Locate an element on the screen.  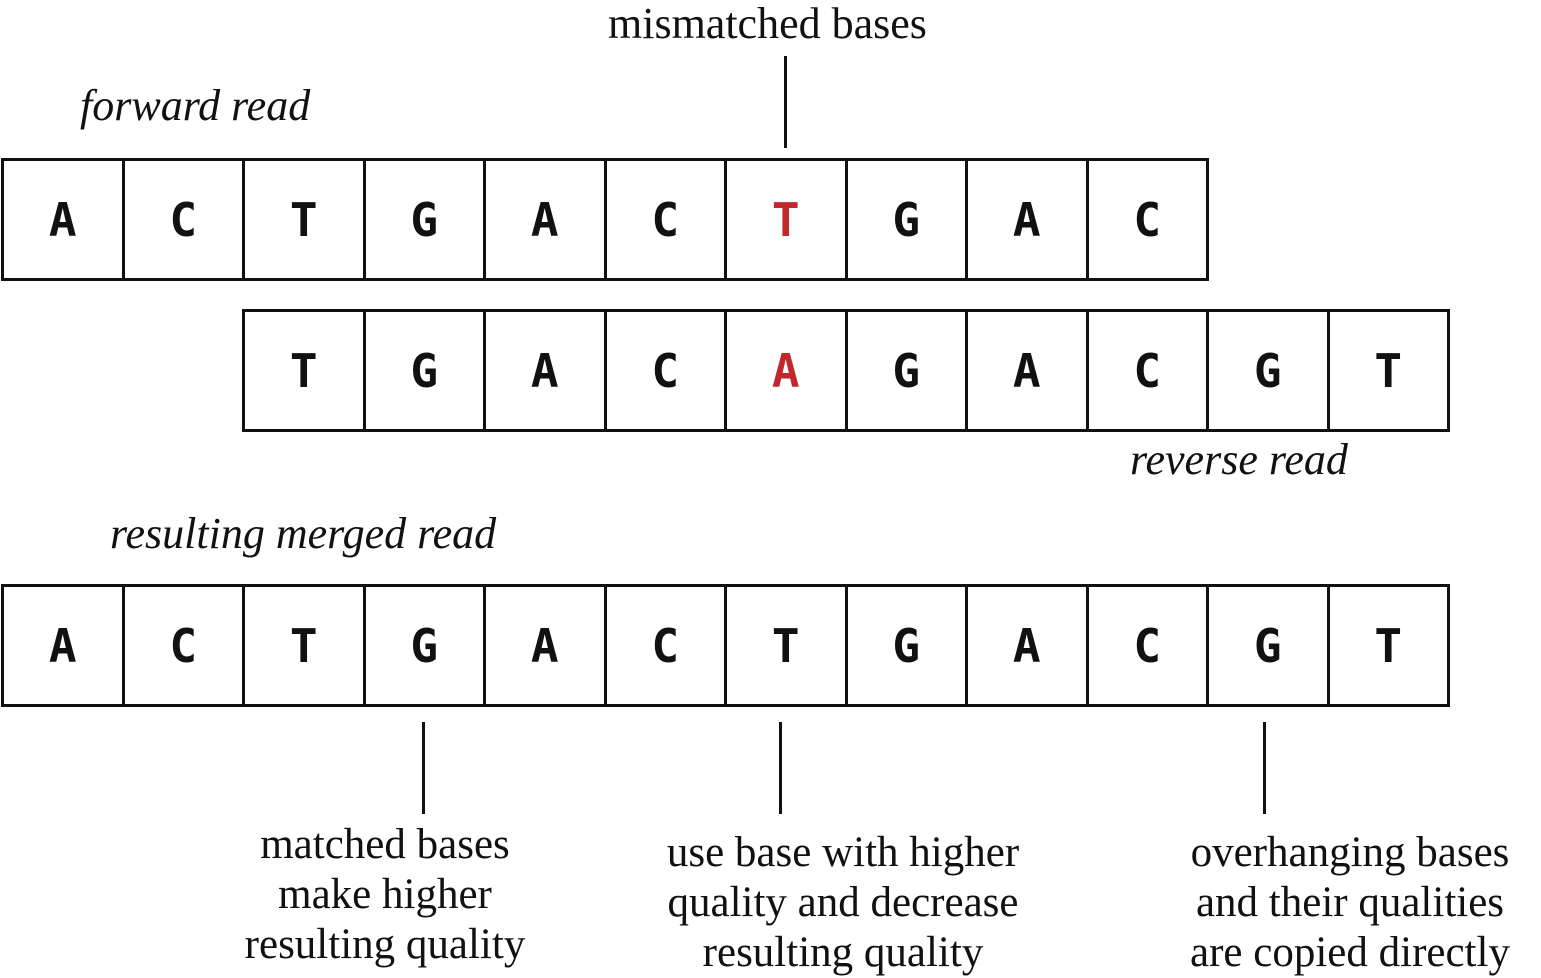
merged-read-label: resulting merged read is located at coordinates (303, 533).